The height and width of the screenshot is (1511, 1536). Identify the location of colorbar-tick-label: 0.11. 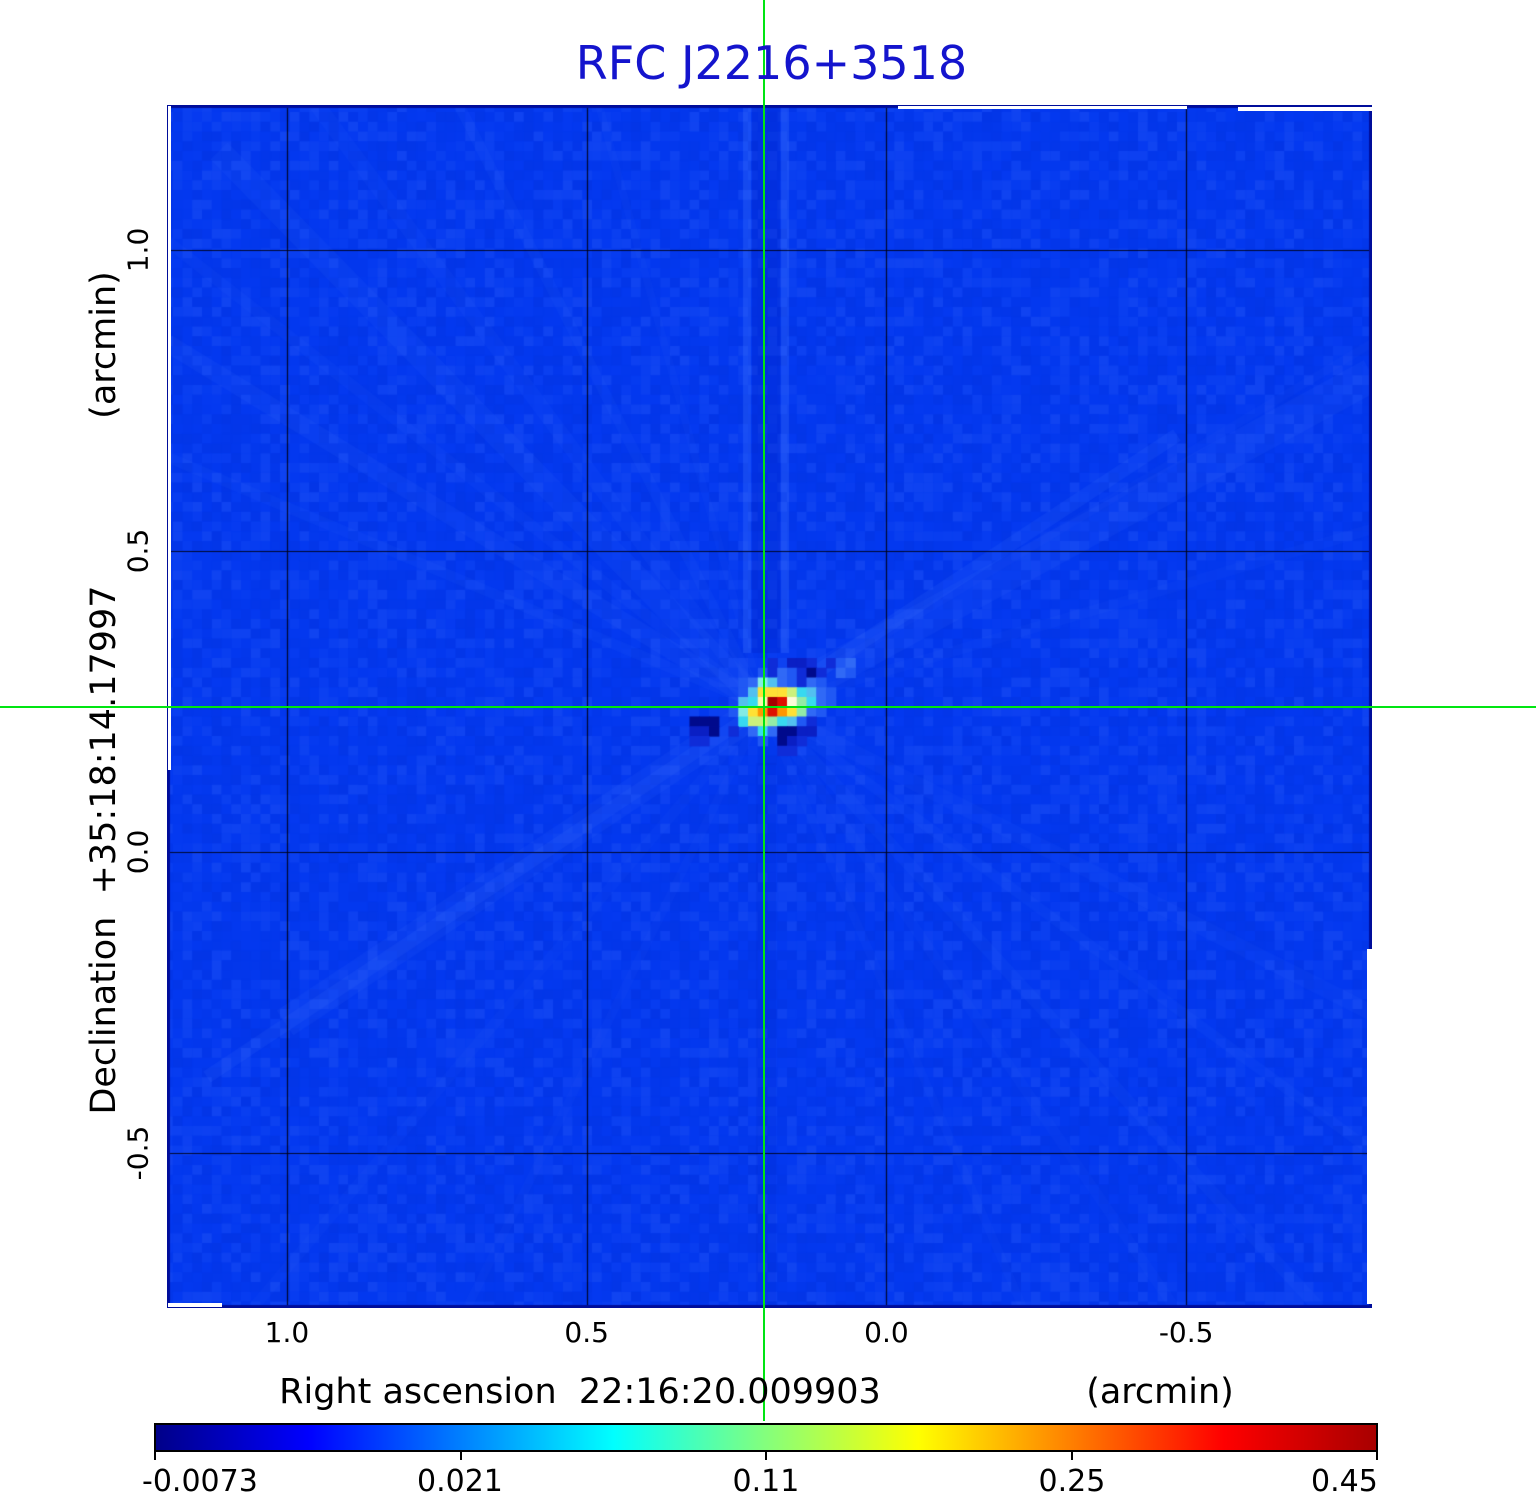
(766, 1481).